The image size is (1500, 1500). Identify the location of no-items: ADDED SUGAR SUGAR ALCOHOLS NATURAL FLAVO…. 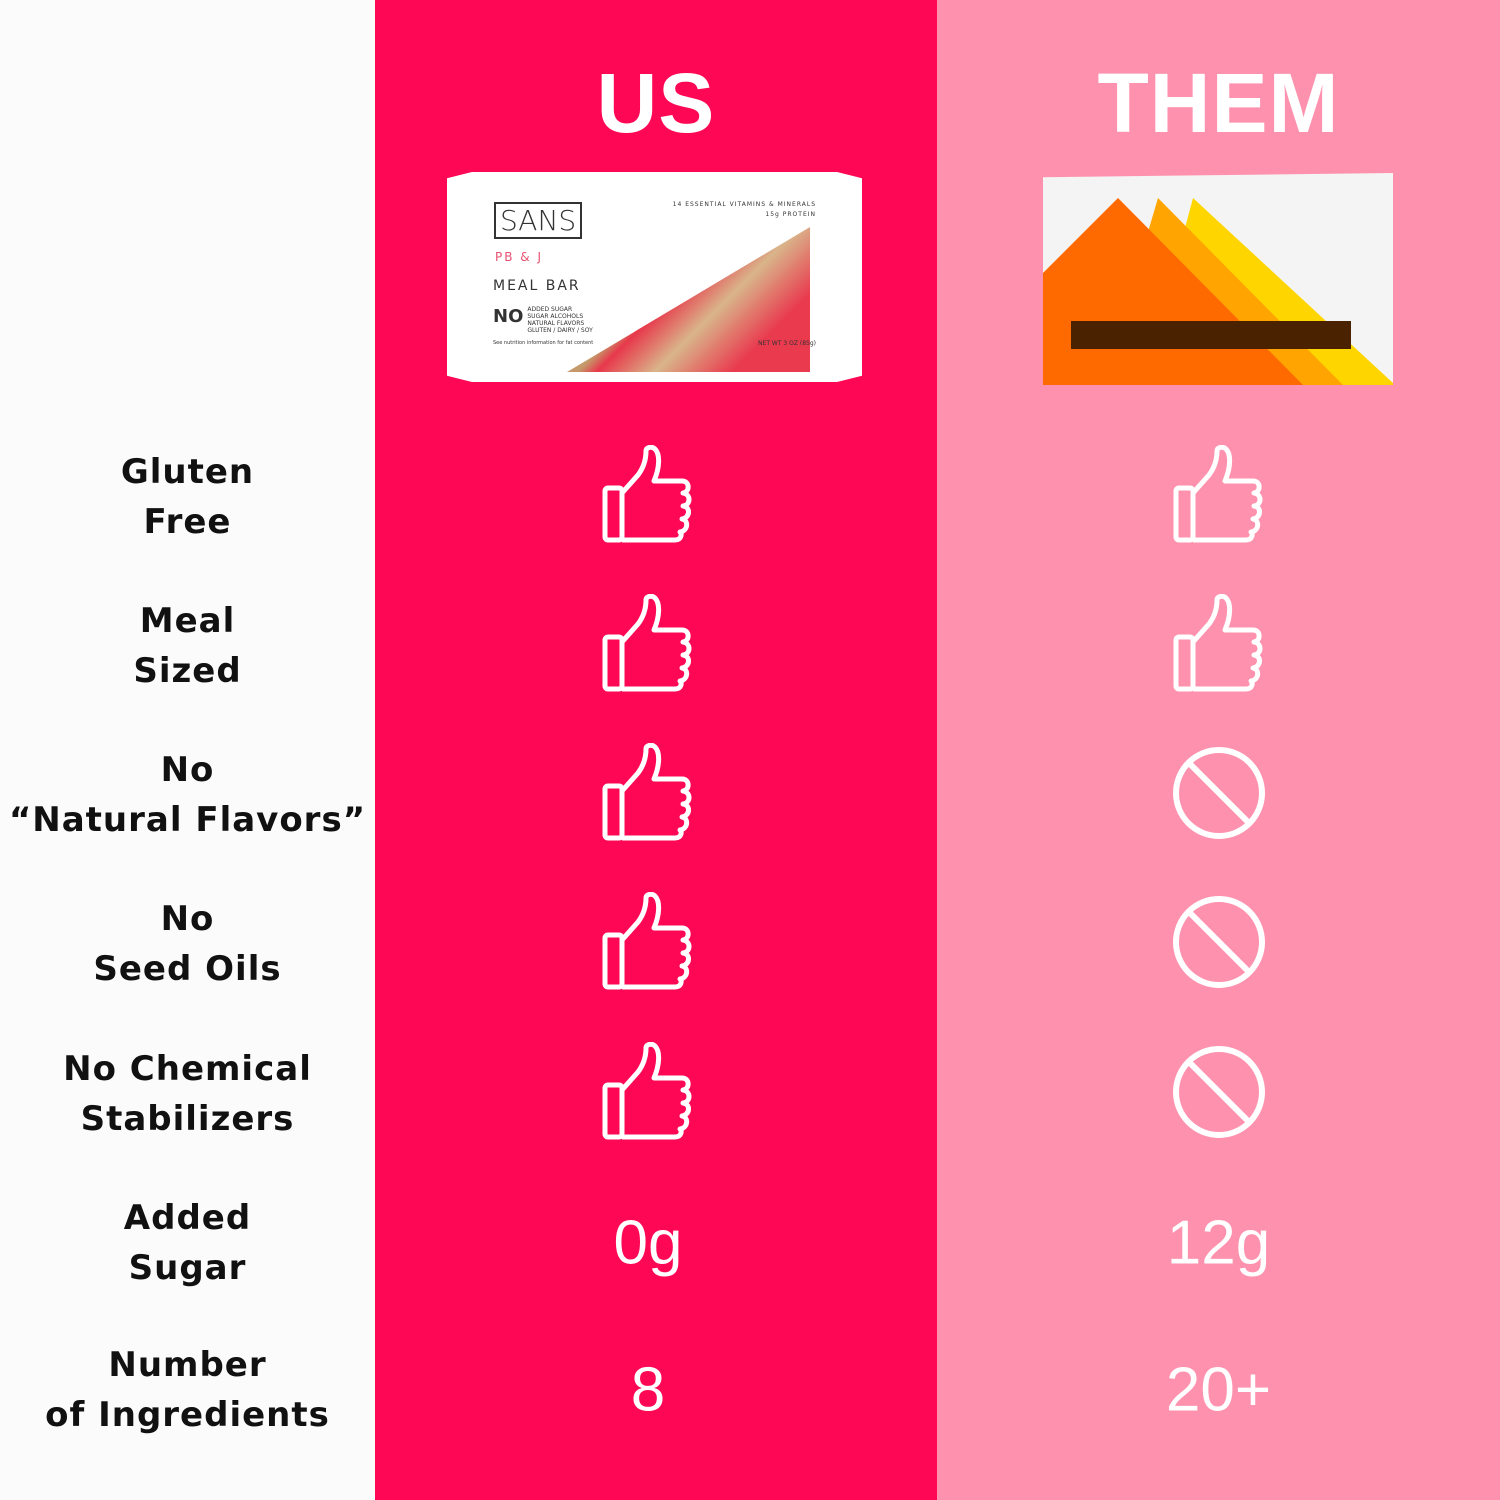
(560, 320).